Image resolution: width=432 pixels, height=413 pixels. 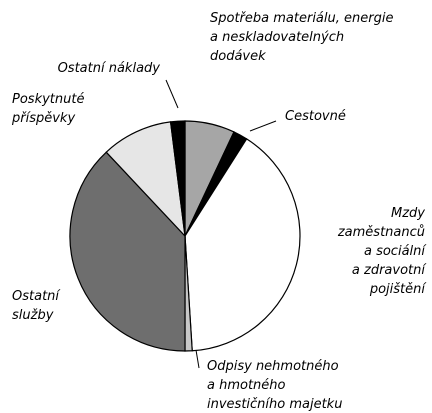 I want to click on label-line: Cestovné, so click(x=315, y=116).